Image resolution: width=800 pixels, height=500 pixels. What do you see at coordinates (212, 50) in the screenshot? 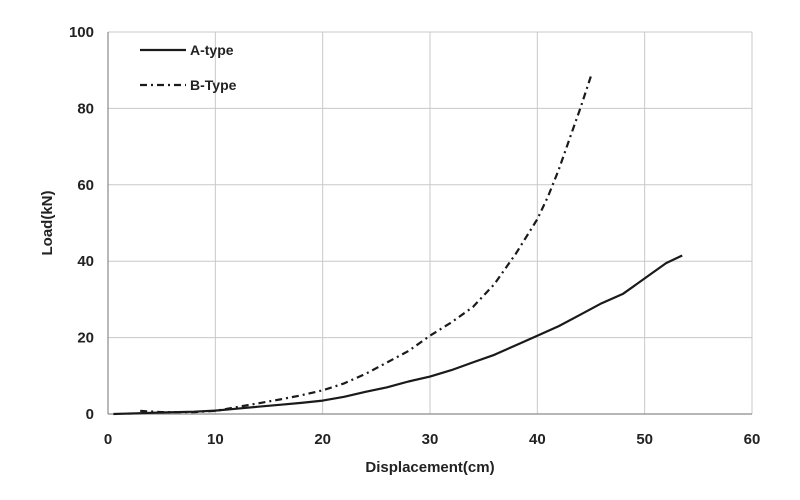
I see `legend-label-a-type: A-type` at bounding box center [212, 50].